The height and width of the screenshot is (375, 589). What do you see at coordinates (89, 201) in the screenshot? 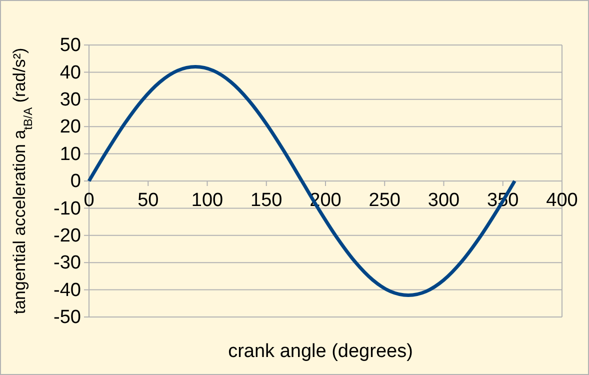
I see `x-tick-label: 0` at bounding box center [89, 201].